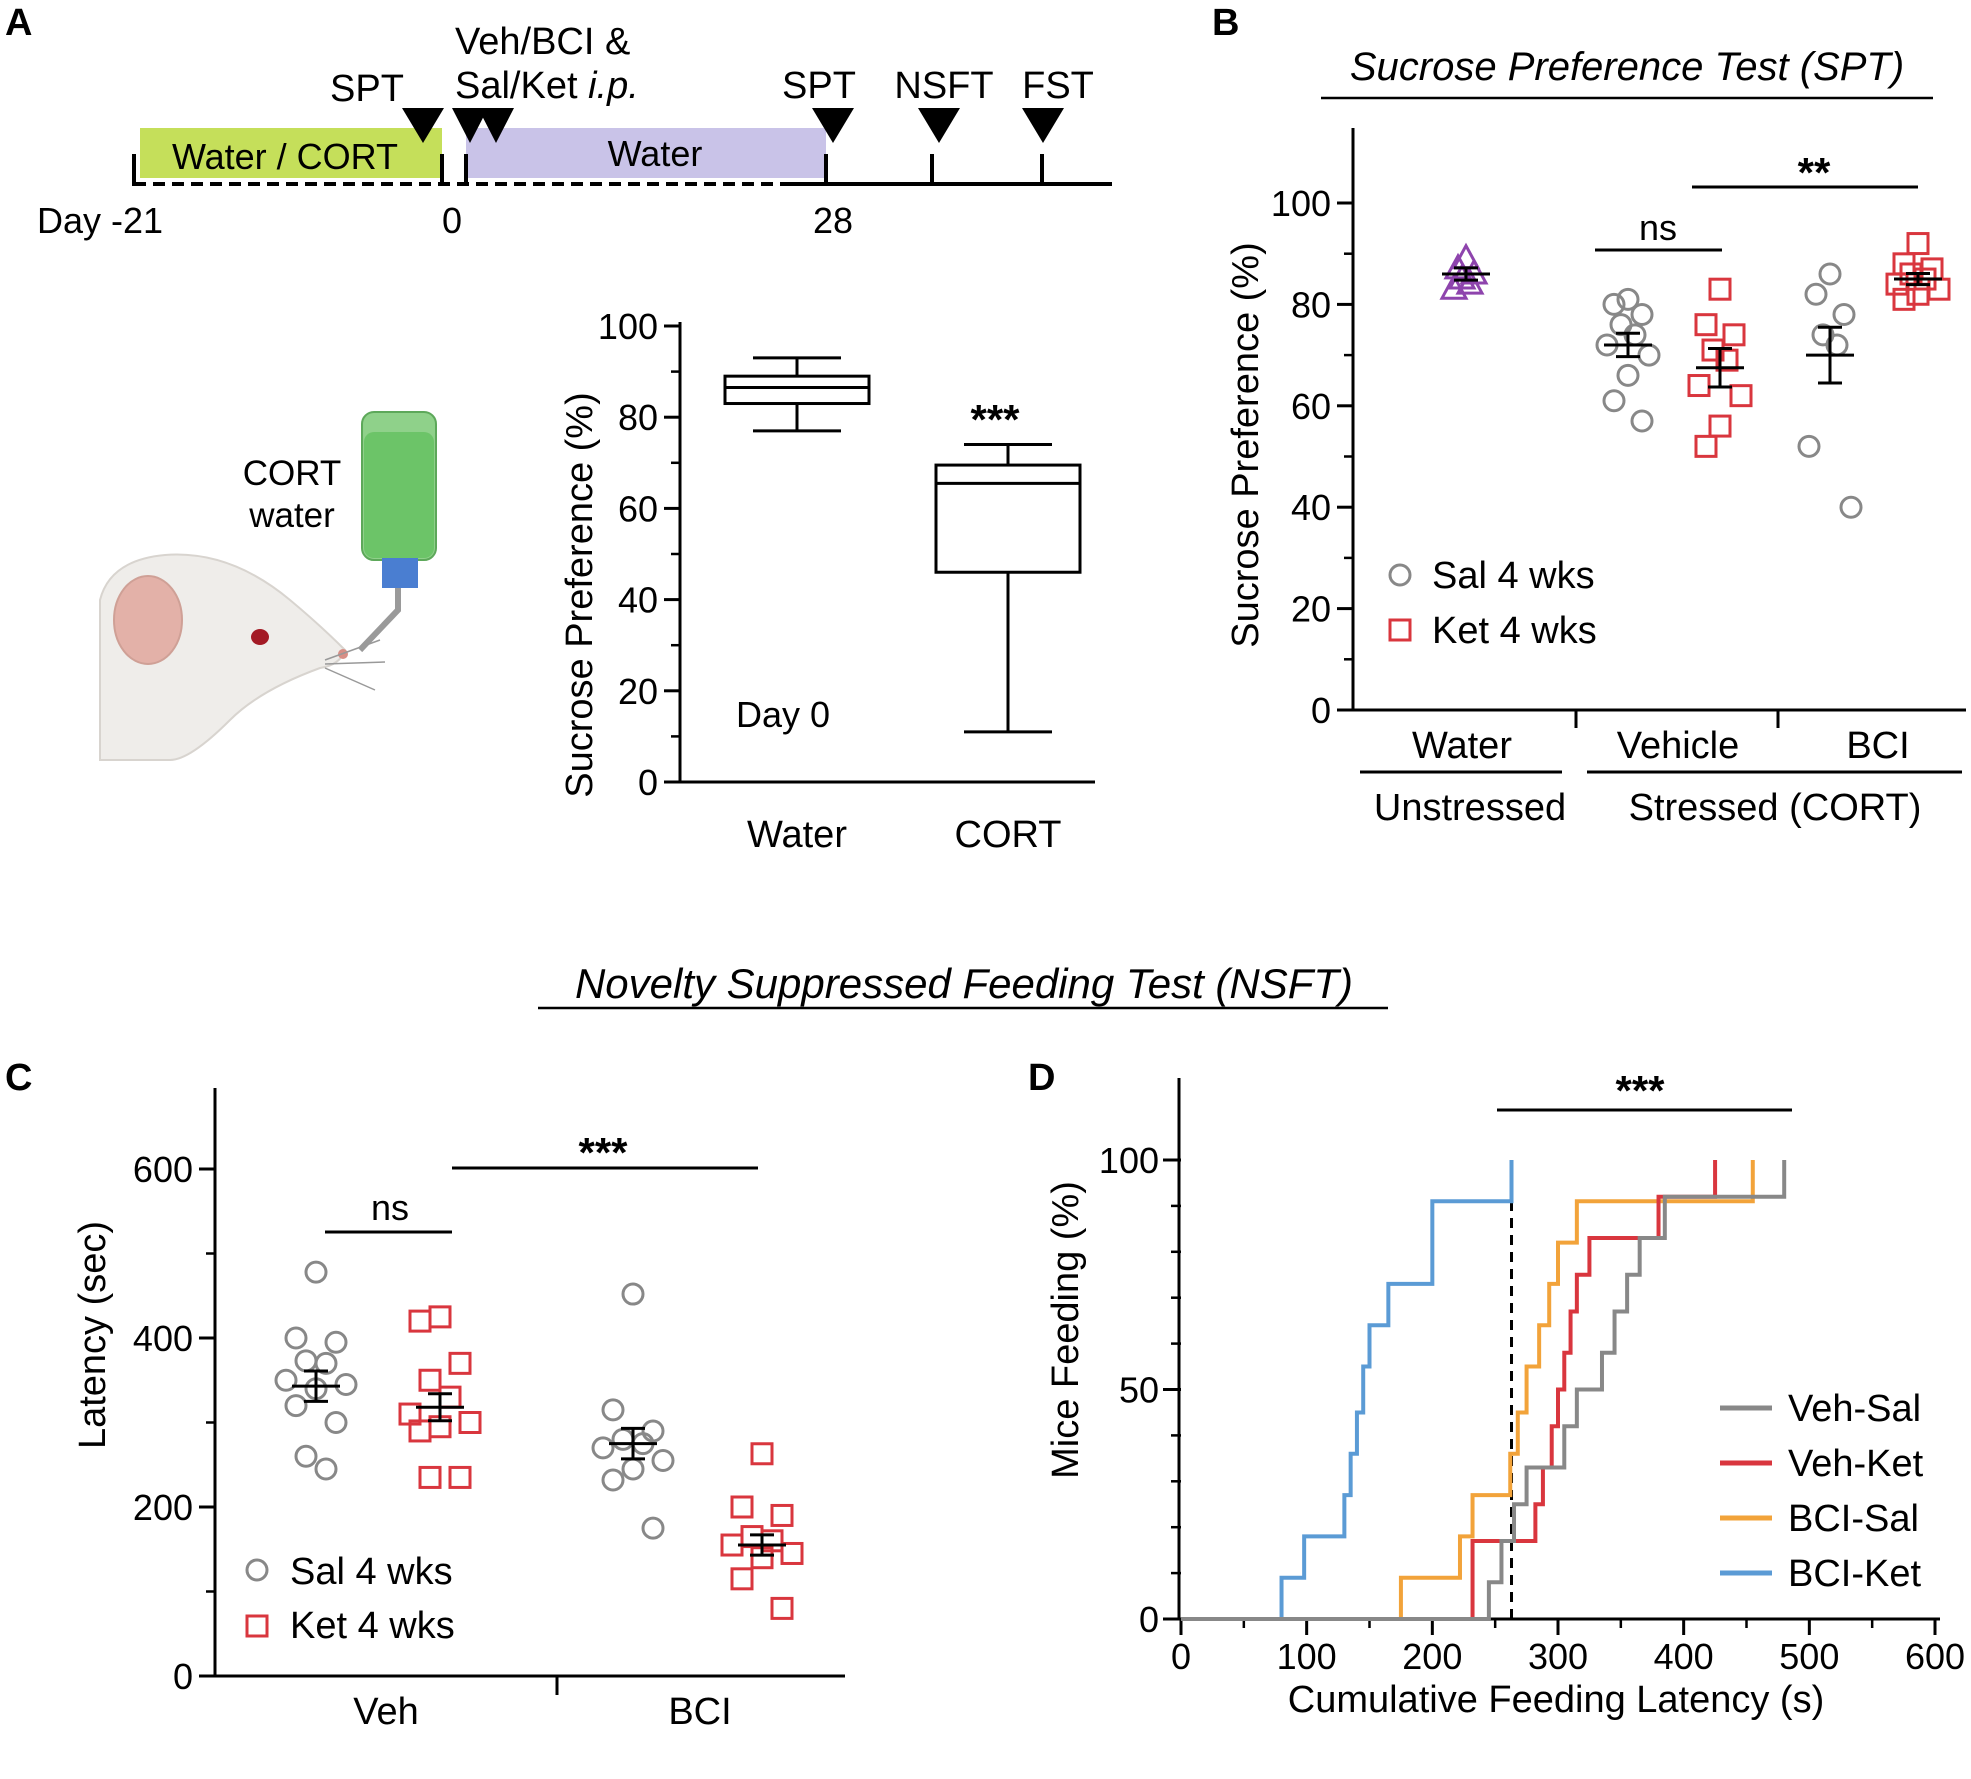 Image resolution: width=1971 pixels, height=1779 pixels. What do you see at coordinates (1307, 1656) in the screenshot?
I see `panel-d-xtick-label: 100` at bounding box center [1307, 1656].